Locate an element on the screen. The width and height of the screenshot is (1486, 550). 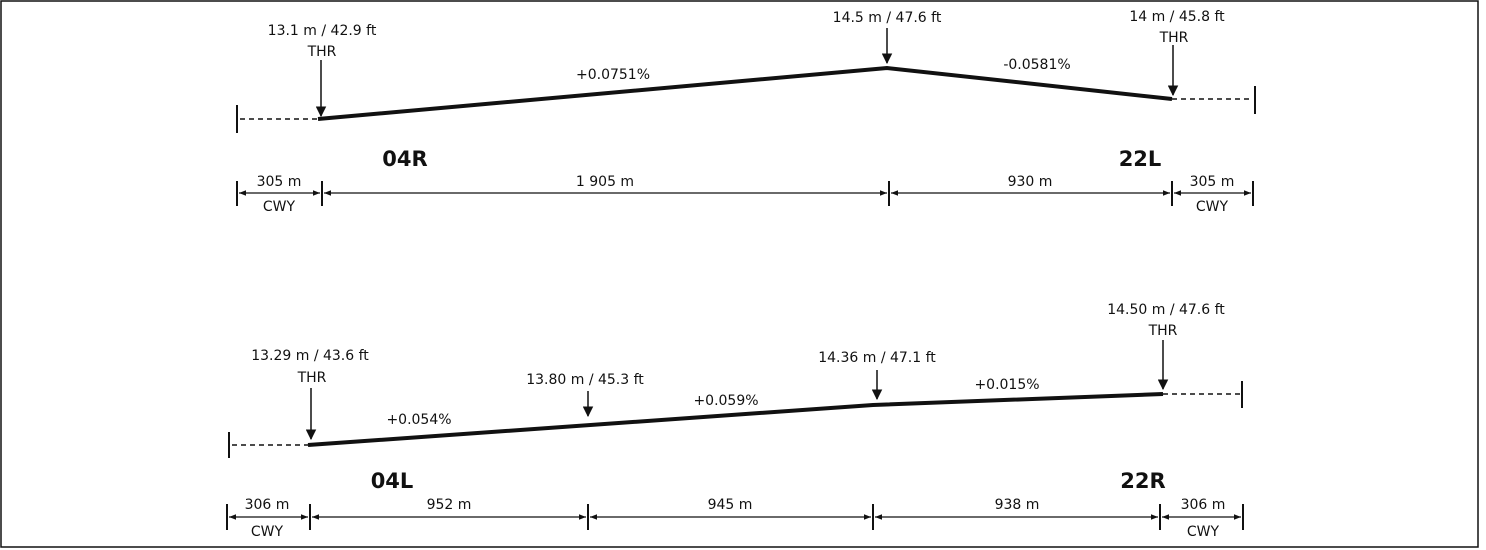
slope: -0.0581% is located at coordinates (1036, 65).